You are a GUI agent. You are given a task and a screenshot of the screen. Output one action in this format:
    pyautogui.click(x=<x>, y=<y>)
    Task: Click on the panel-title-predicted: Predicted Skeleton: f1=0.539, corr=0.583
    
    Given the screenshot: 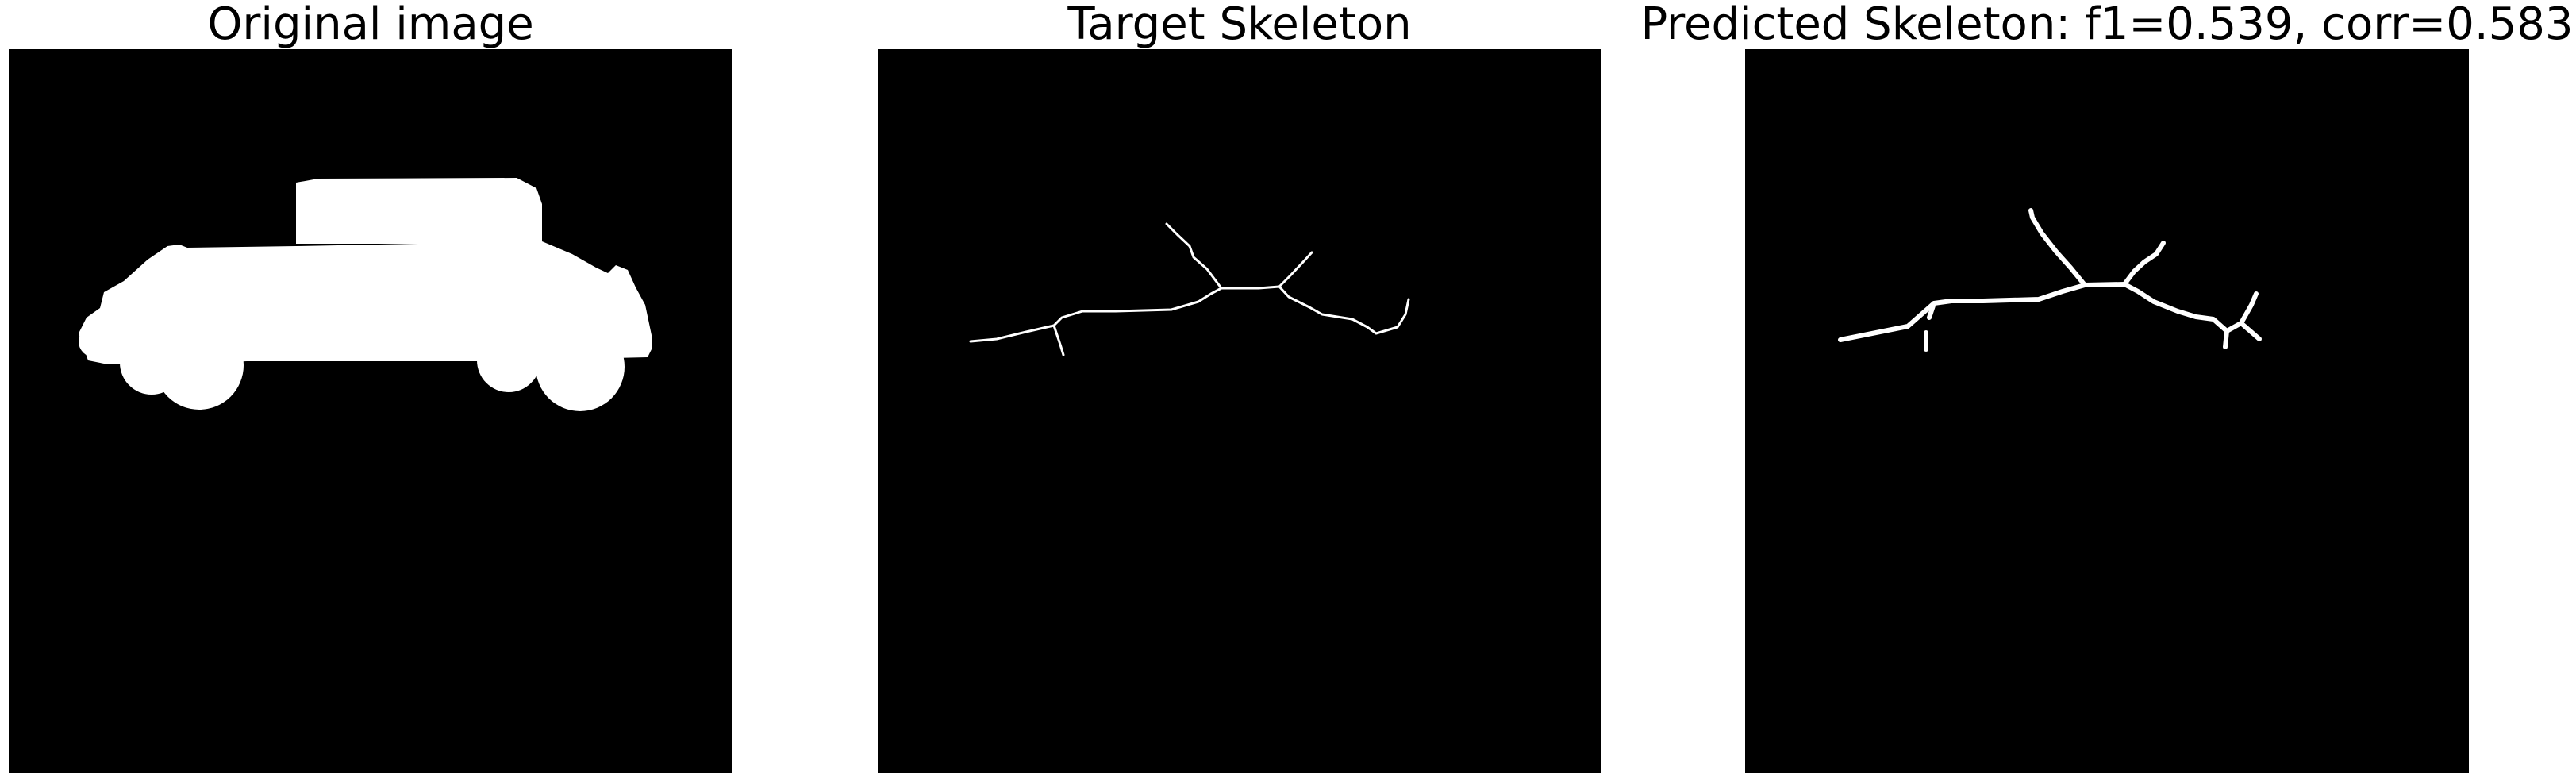 What is the action you would take?
    pyautogui.click(x=2081, y=24)
    